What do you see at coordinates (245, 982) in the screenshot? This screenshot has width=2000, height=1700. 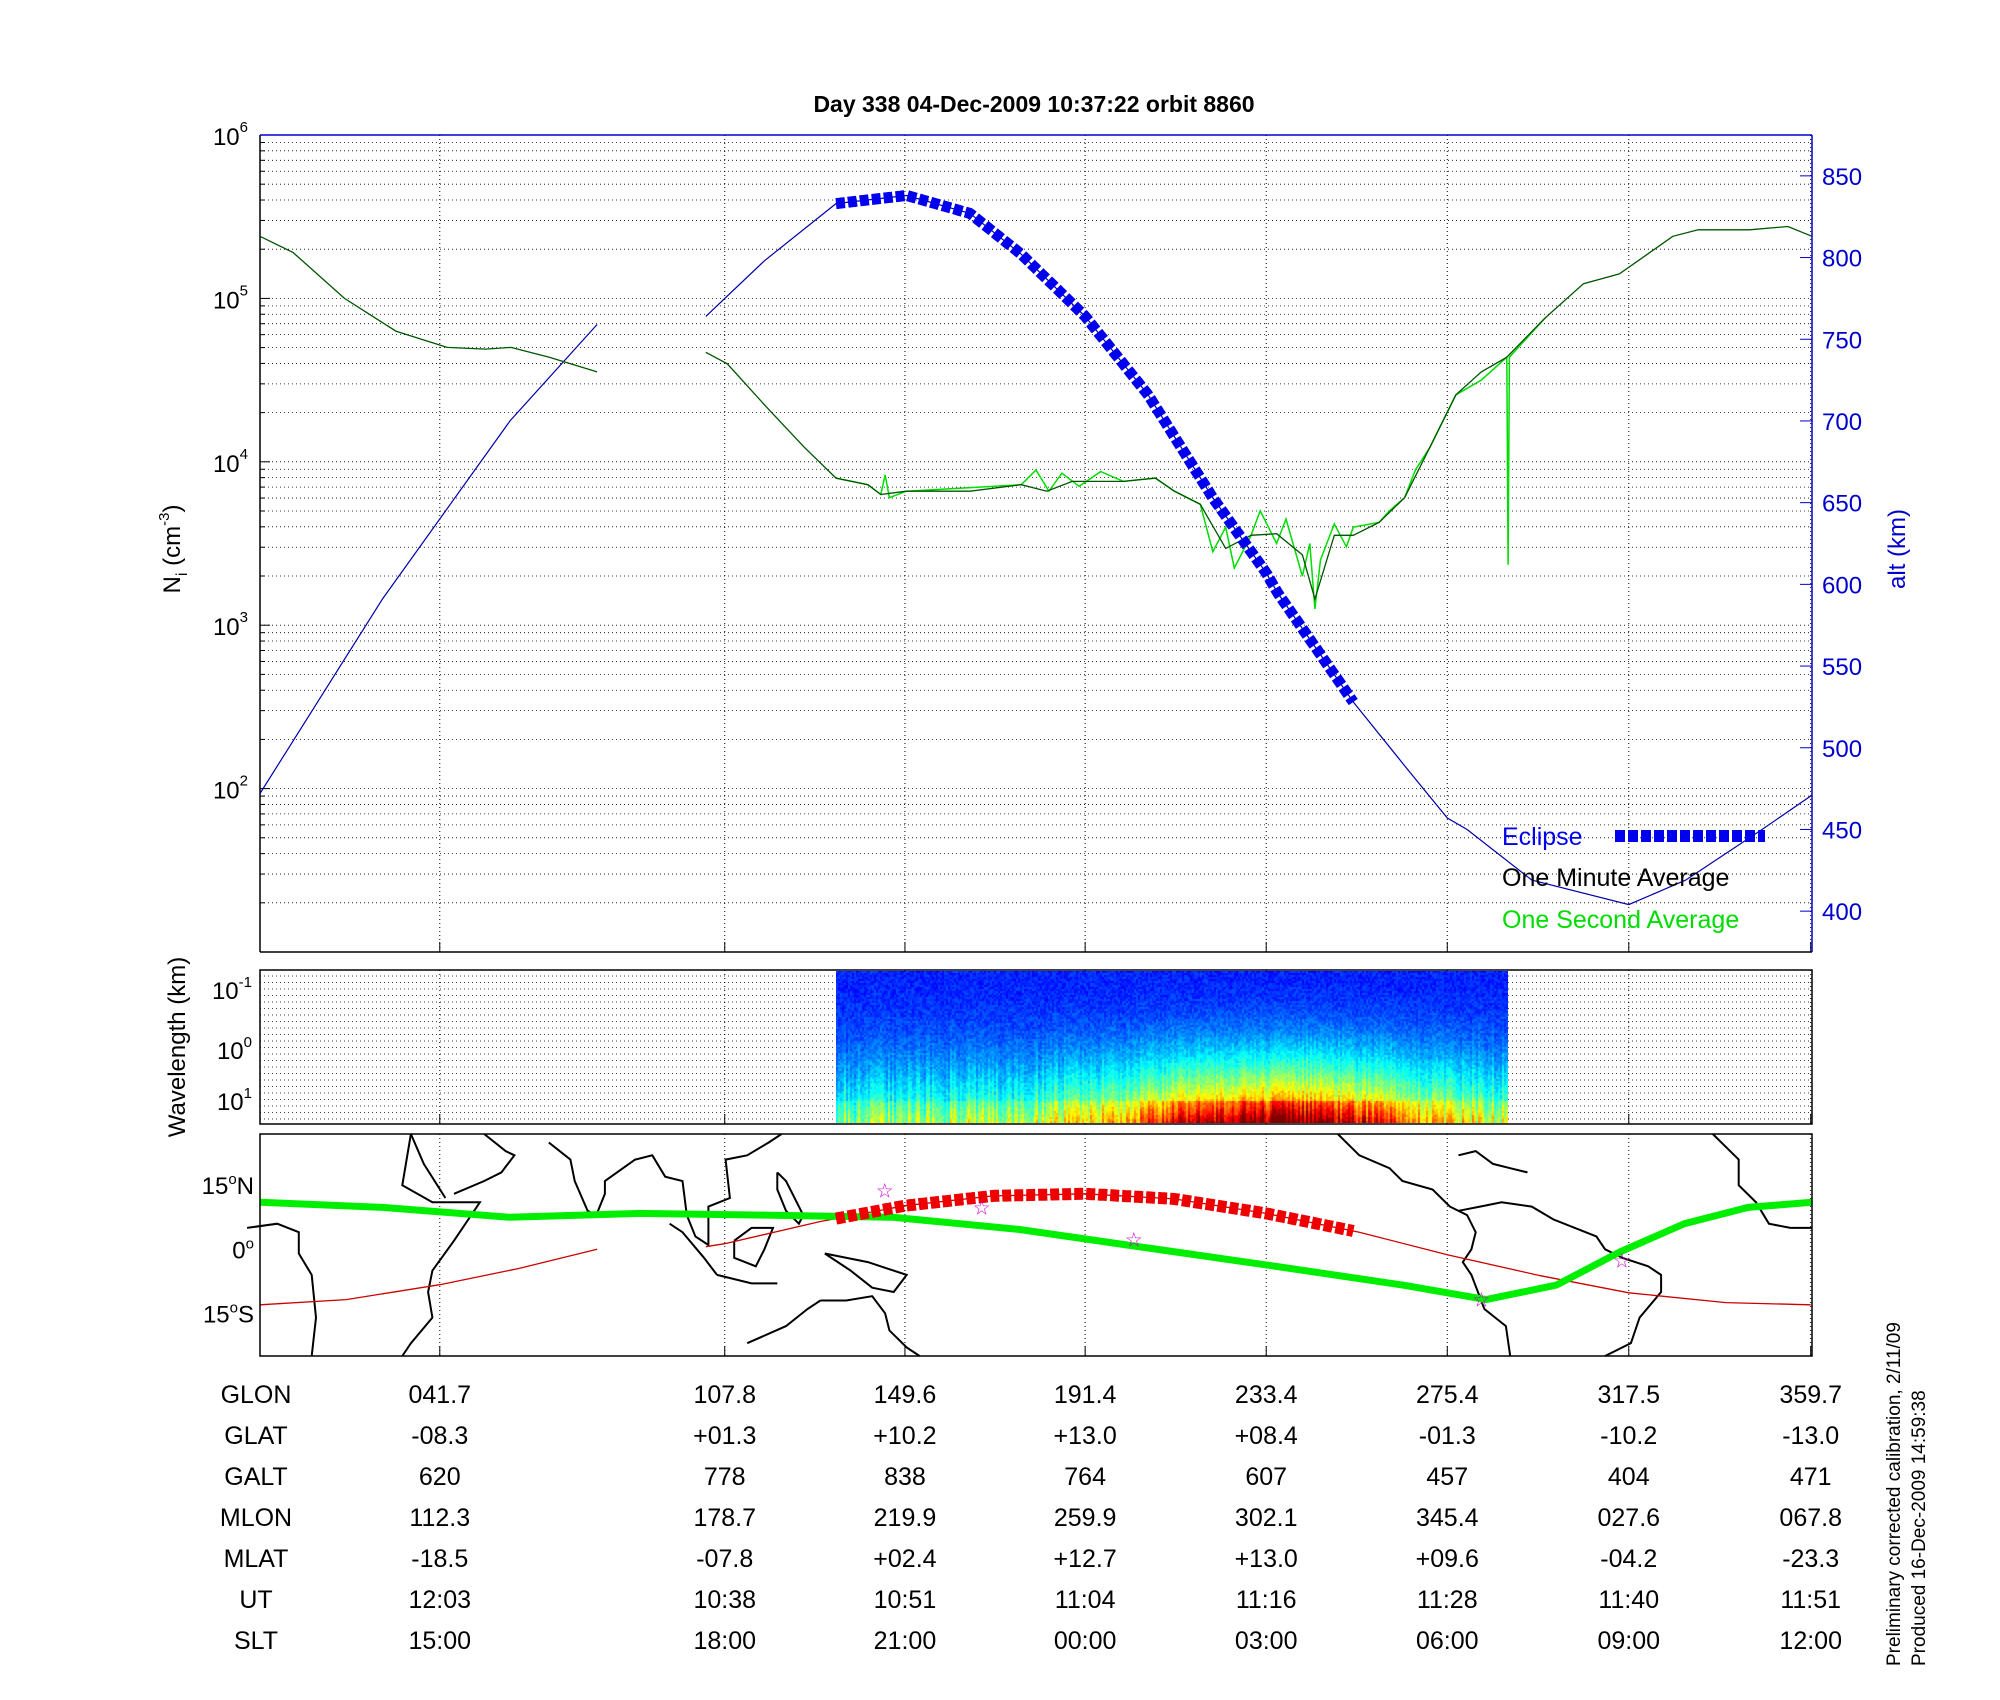 I see `tick-exponent: -1` at bounding box center [245, 982].